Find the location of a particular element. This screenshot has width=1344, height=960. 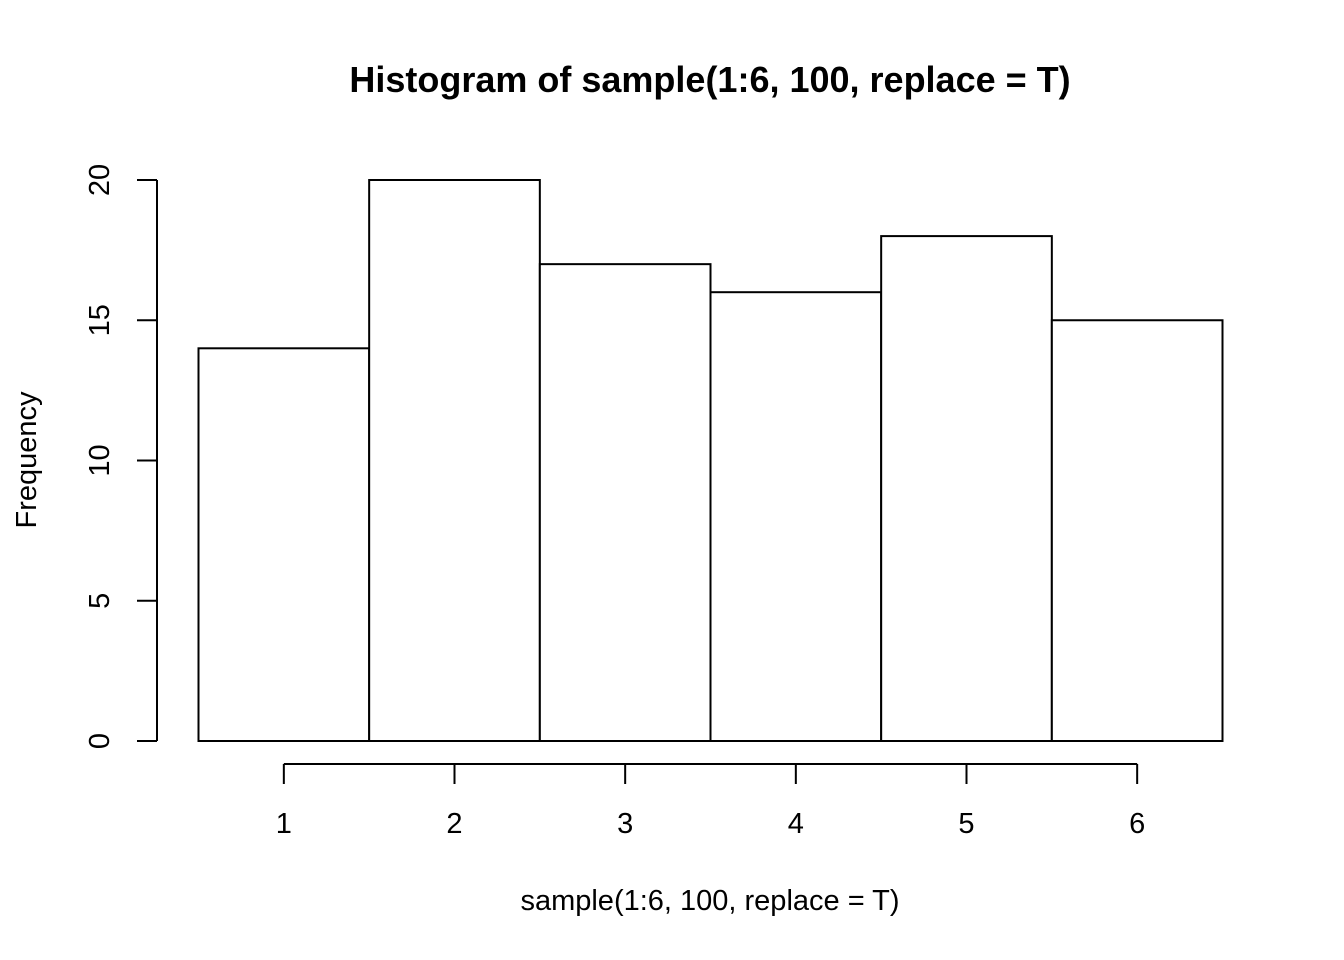

x-tick-label: 6 is located at coordinates (1137, 824).